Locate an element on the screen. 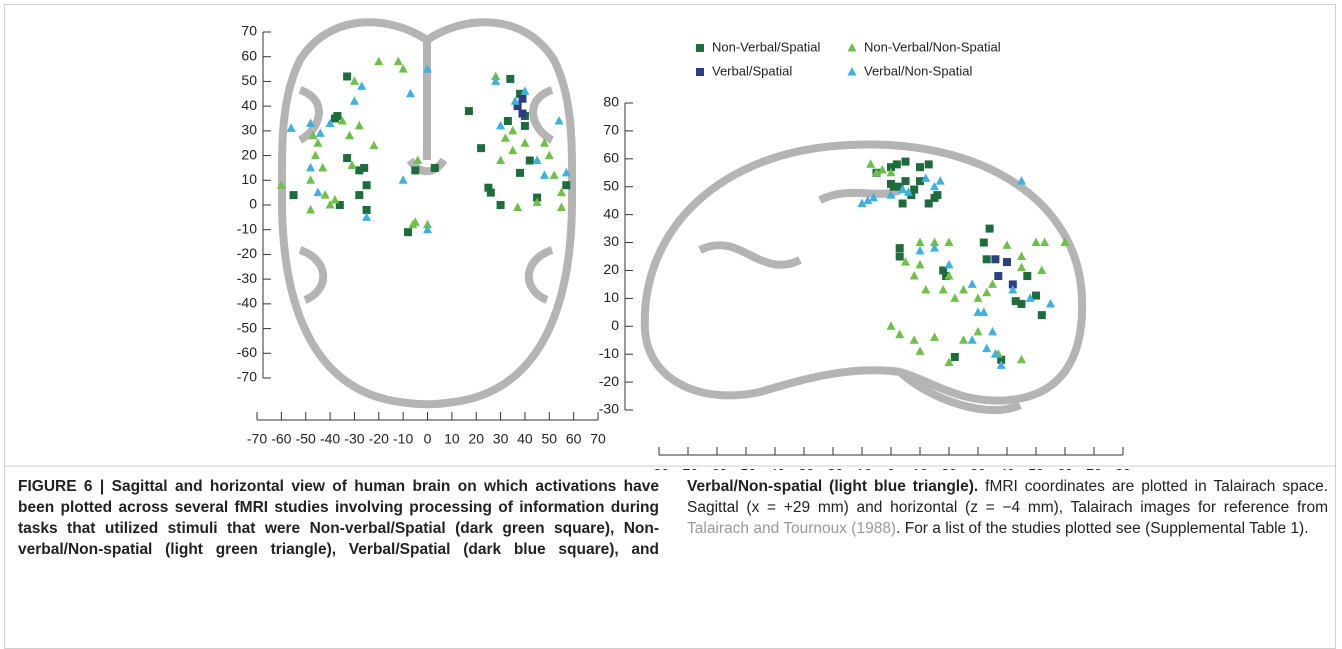 This screenshot has height=649, width=1342. y-tick-label: 10 is located at coordinates (249, 179).